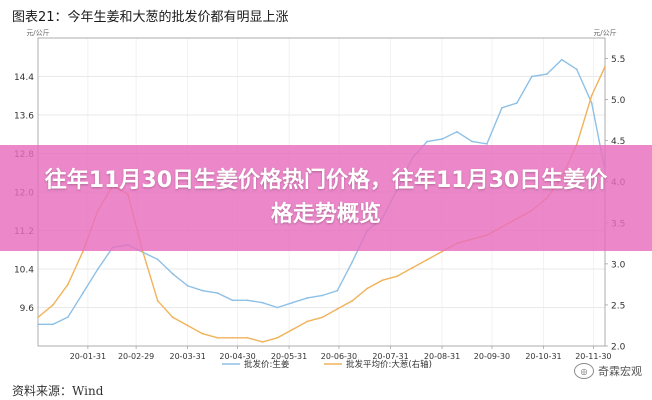  What do you see at coordinates (492, 356) in the screenshot?
I see `x-tick-label: 20-09-30` at bounding box center [492, 356].